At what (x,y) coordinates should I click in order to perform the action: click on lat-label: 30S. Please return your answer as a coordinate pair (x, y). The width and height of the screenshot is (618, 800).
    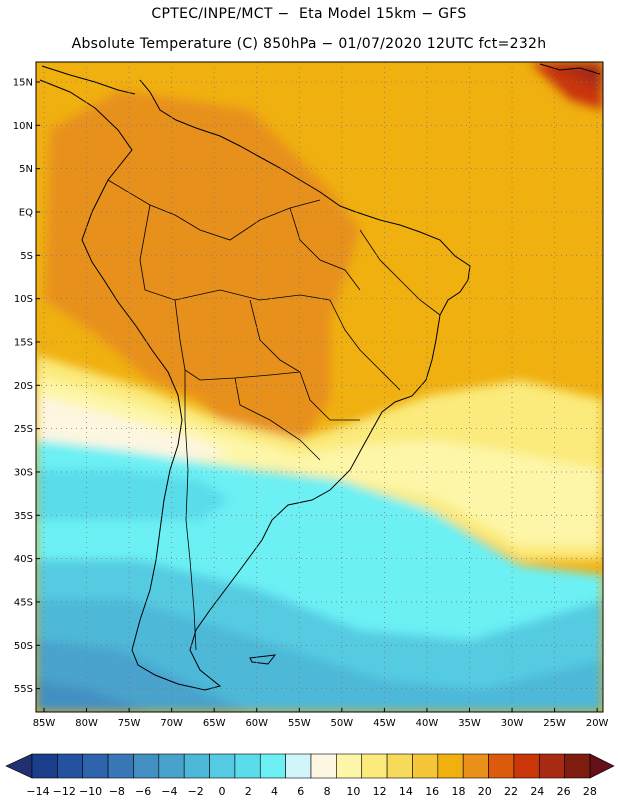
    Looking at the image, I should click on (23, 472).